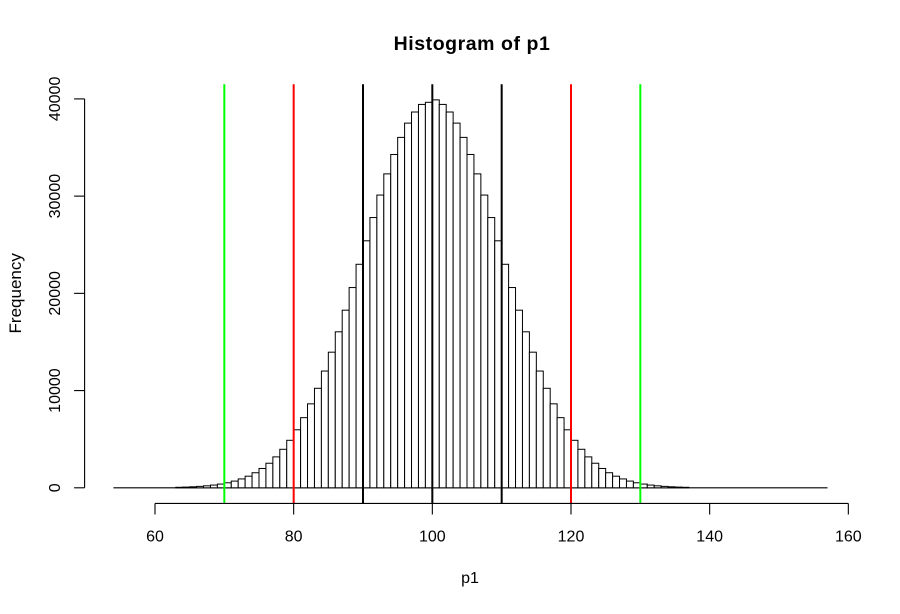  I want to click on svg-text: 10000, so click(55, 390).